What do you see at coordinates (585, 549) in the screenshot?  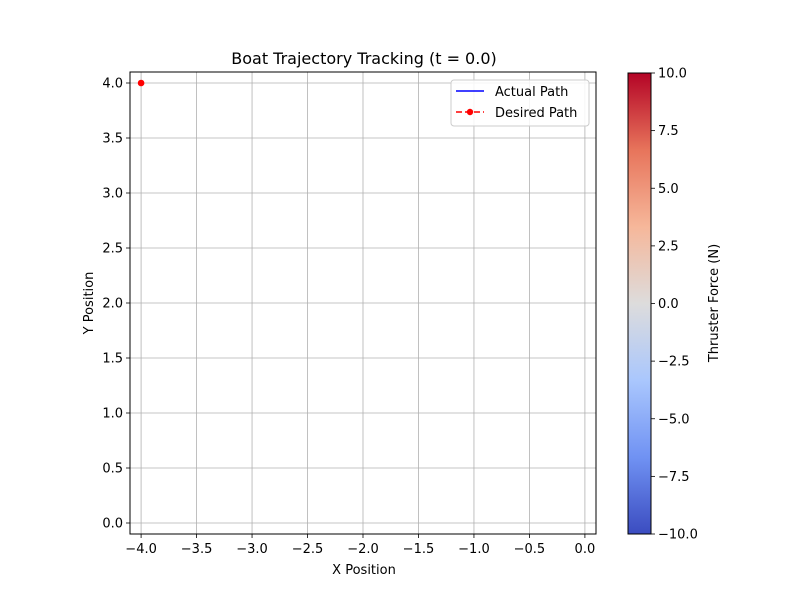 I see `x-tick-label: 0.0` at bounding box center [585, 549].